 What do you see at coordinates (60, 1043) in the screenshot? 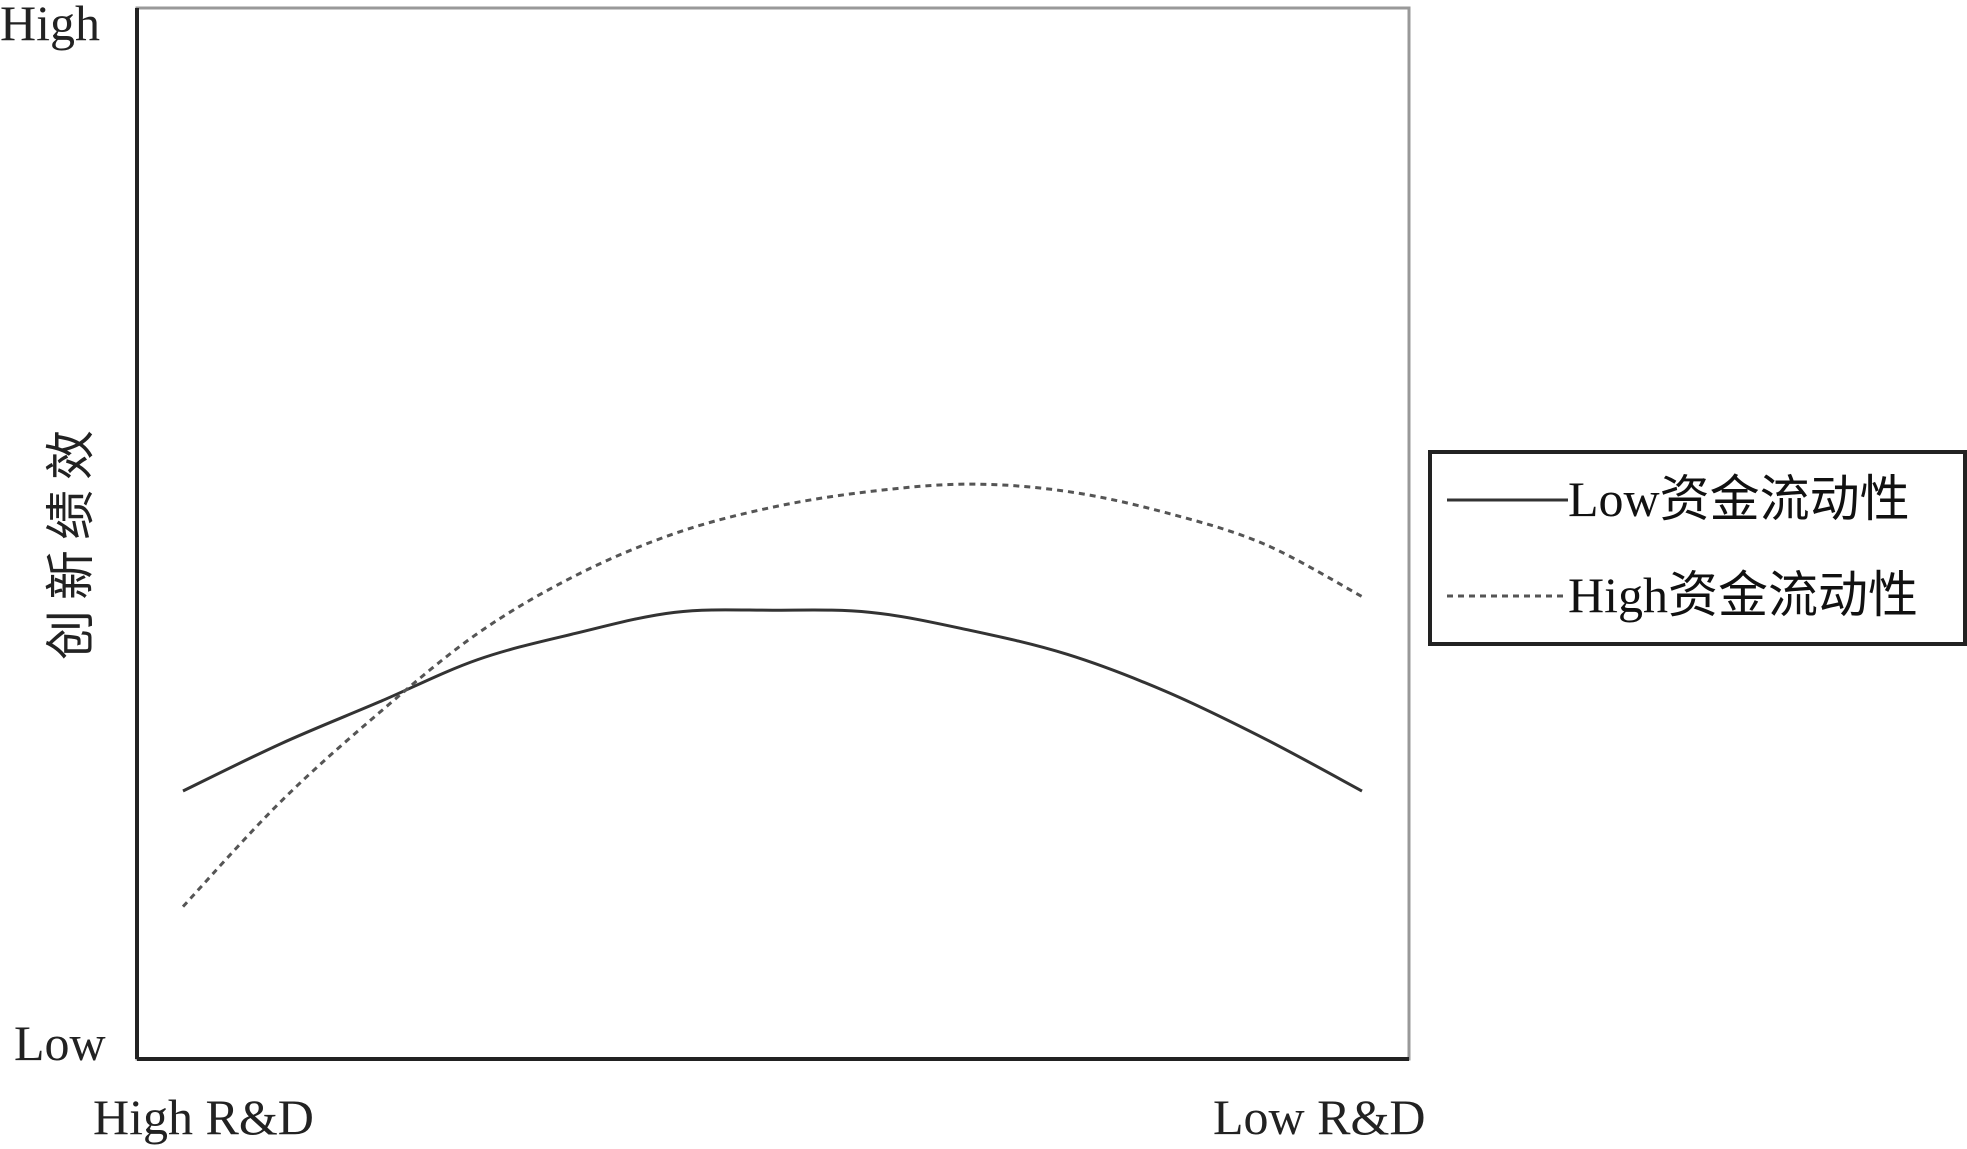
I see `y-tick-label-low: Low` at bounding box center [60, 1043].